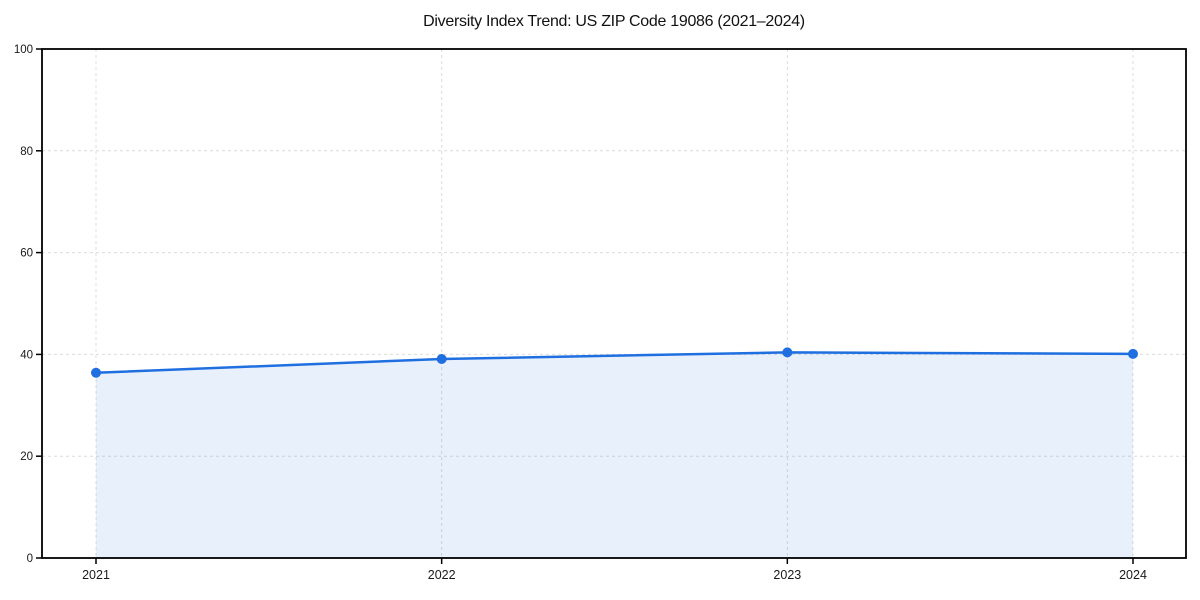 The image size is (1200, 600). What do you see at coordinates (26, 355) in the screenshot?
I see `y-tick-label: 40` at bounding box center [26, 355].